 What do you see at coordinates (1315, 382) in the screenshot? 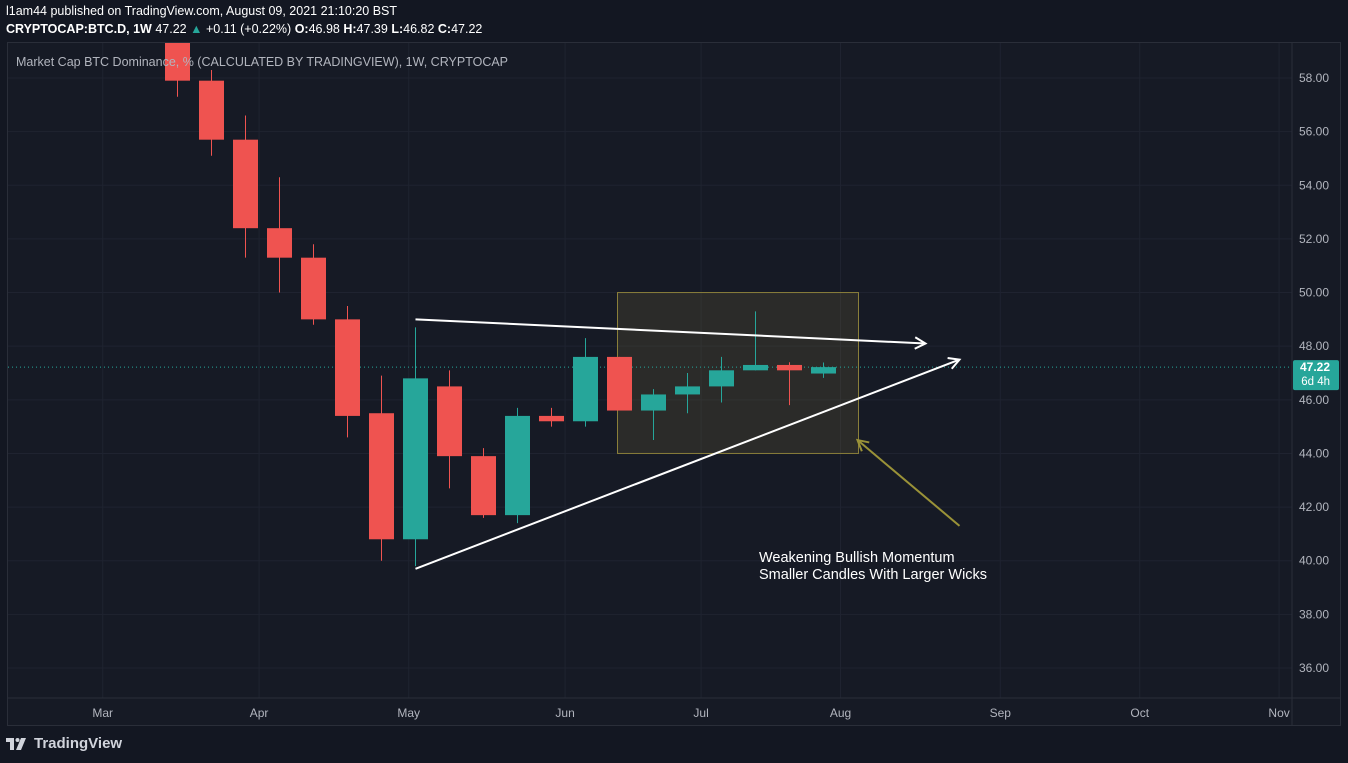
I see `countdown-label: 6d 4h` at bounding box center [1315, 382].